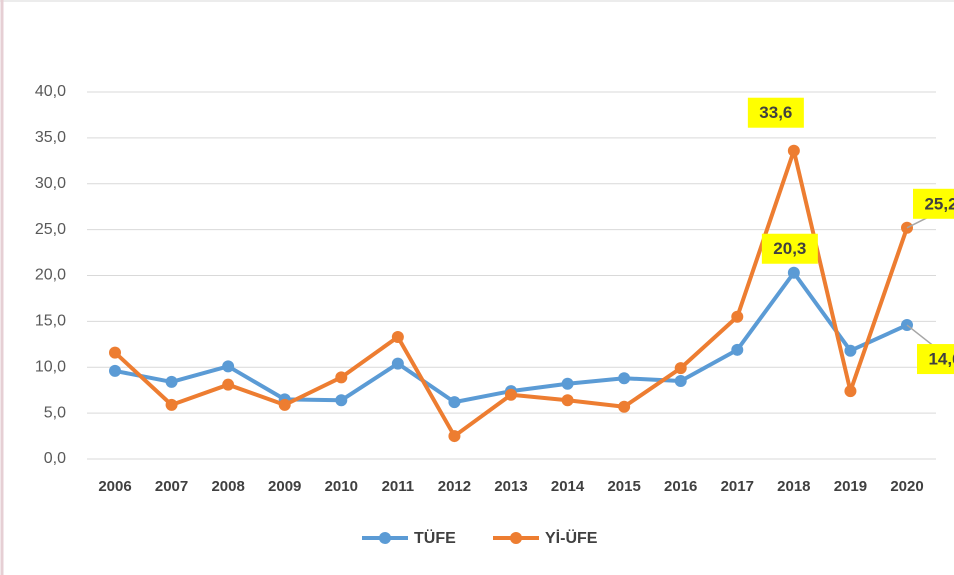  I want to click on data-label: 20,3, so click(789, 248).